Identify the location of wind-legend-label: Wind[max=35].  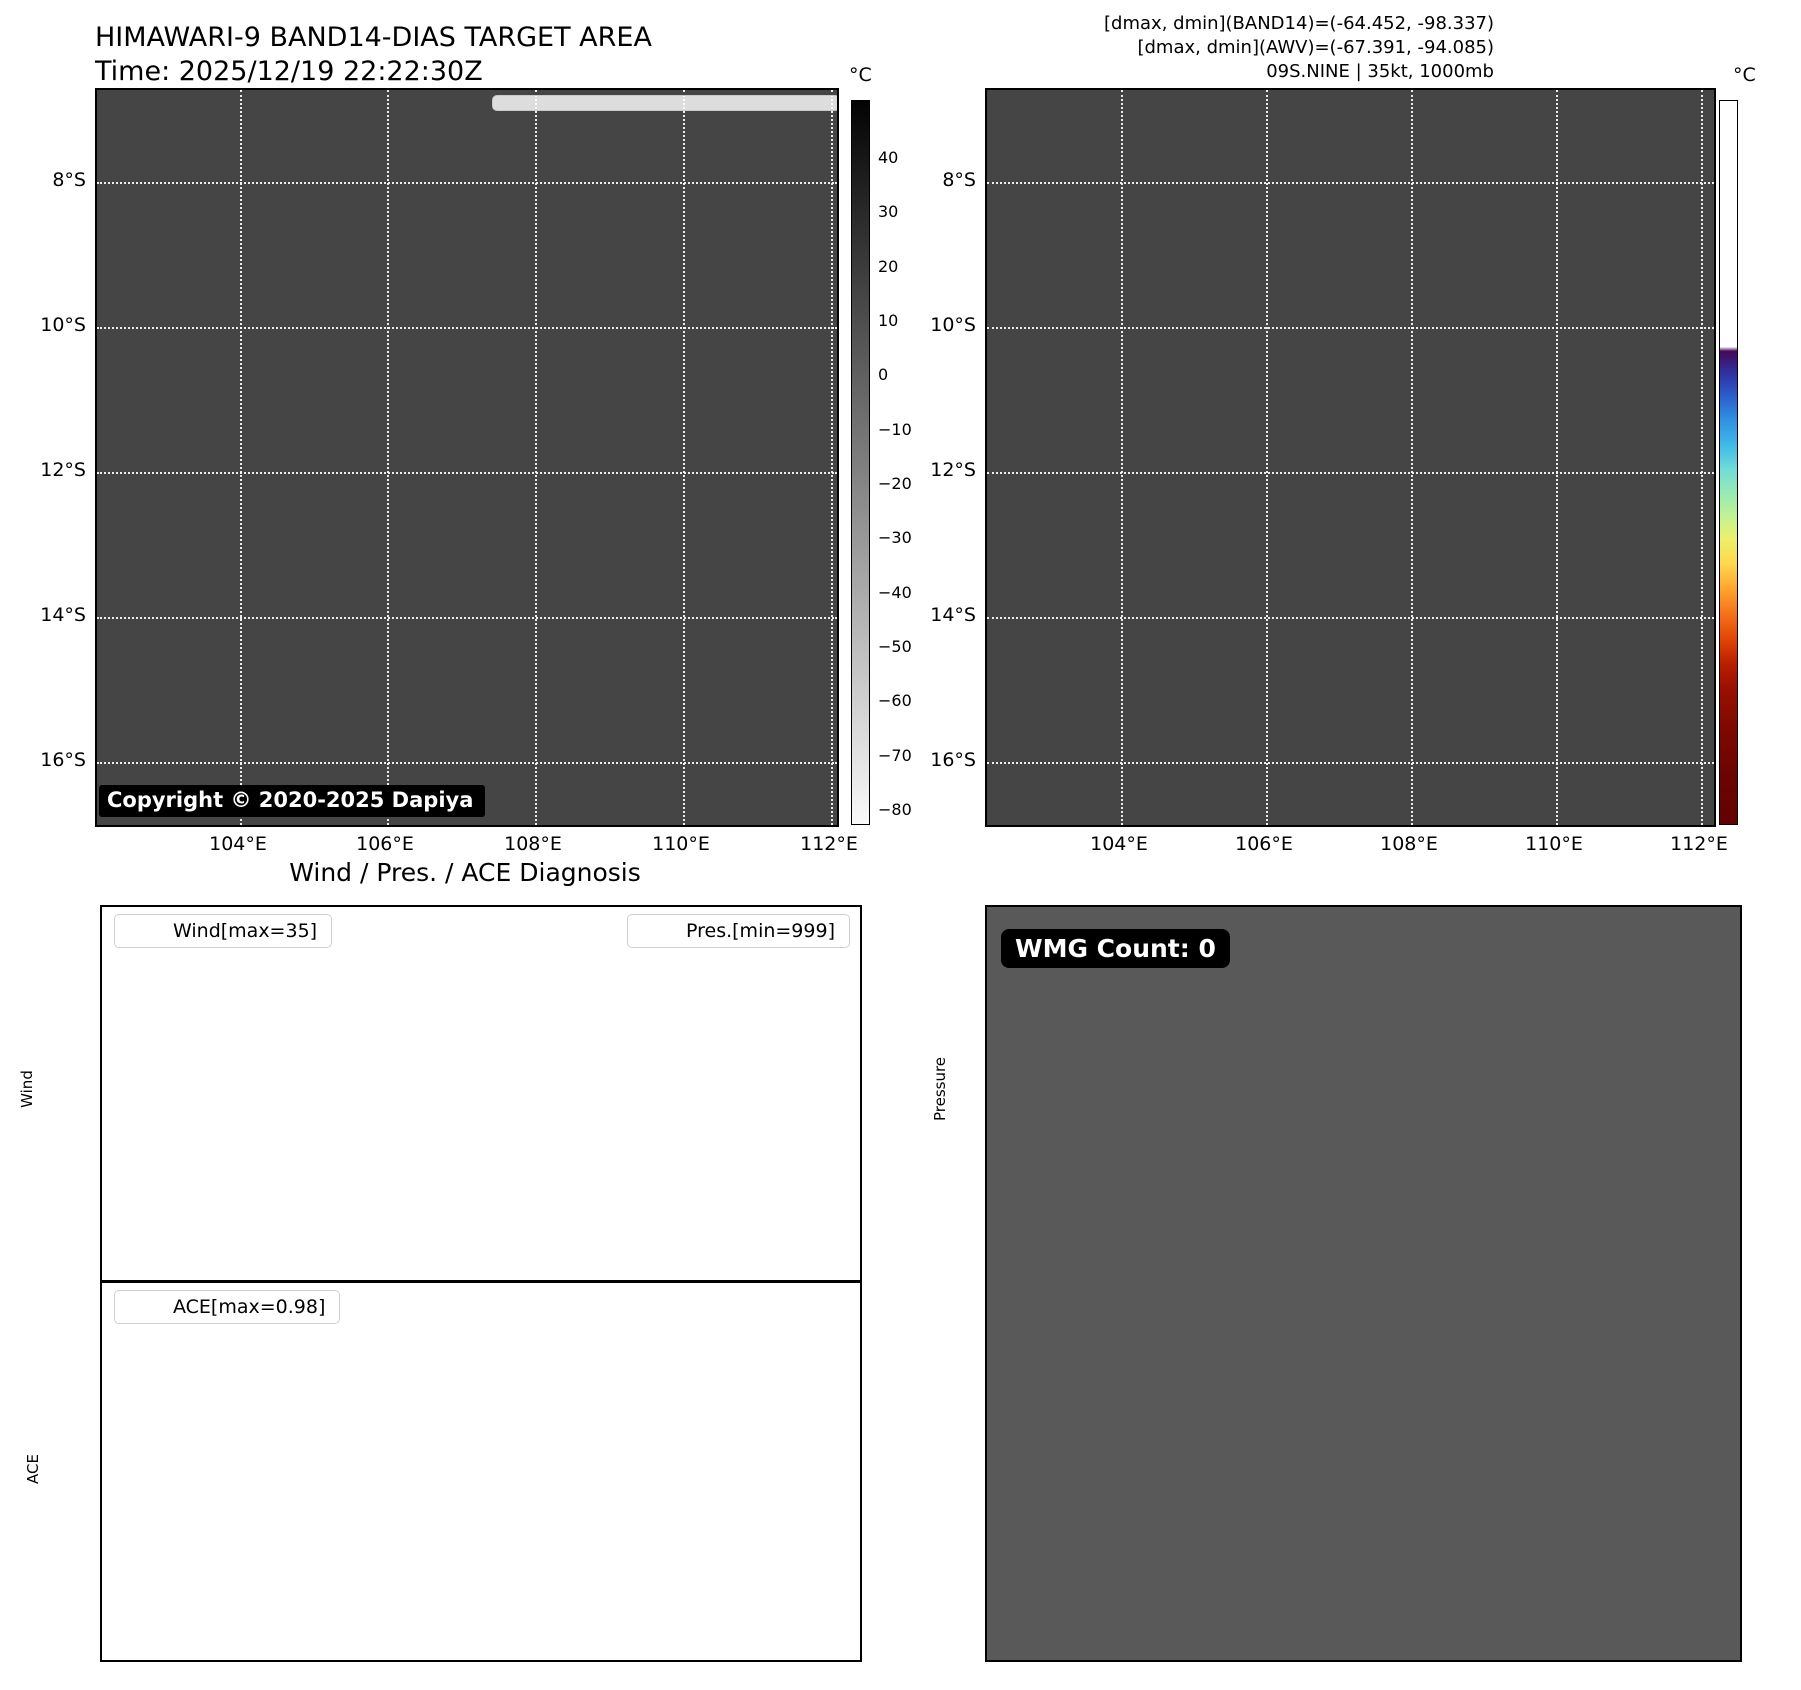
(245, 931).